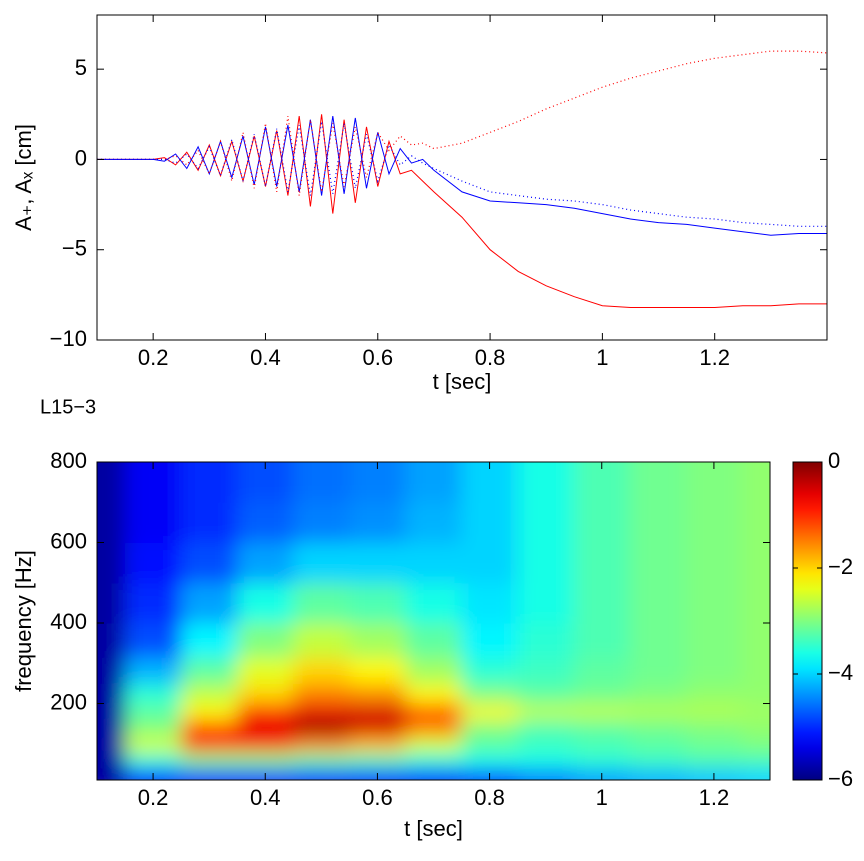  What do you see at coordinates (834, 460) in the screenshot?
I see `colorbar-tick-label: 0` at bounding box center [834, 460].